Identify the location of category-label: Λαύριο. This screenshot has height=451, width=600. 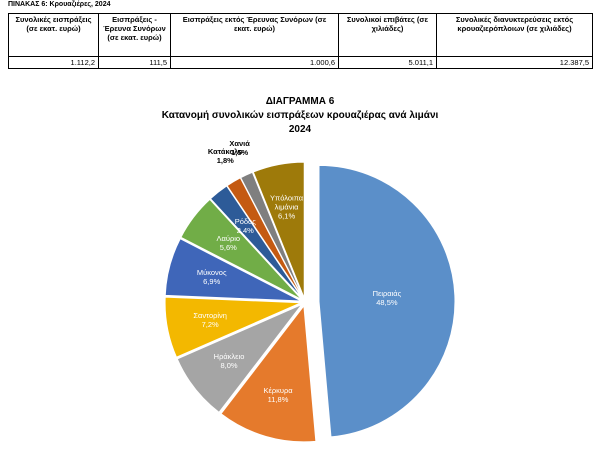
(228, 239).